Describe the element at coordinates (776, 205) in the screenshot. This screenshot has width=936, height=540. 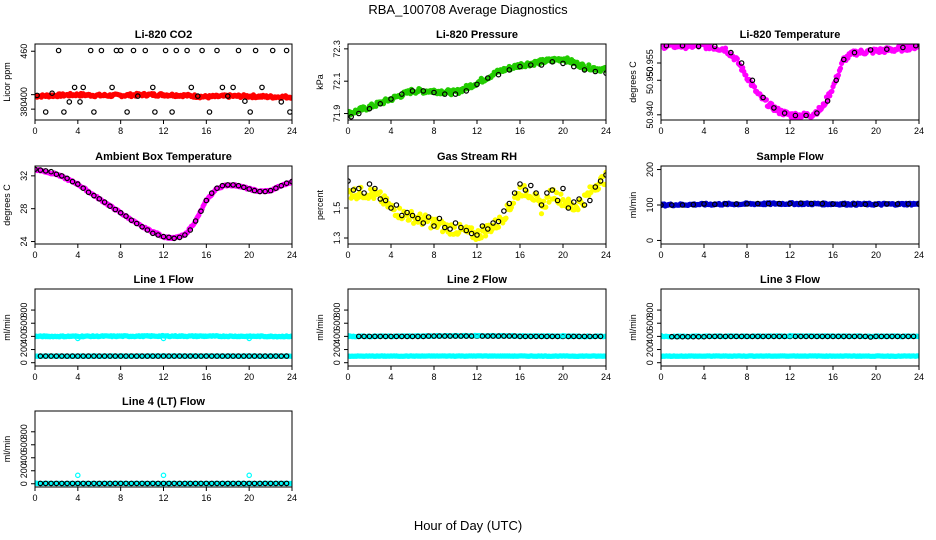
I see `chart-panel-6: Sample Flow ml/min 0 4 8 12 16 20 24 0 100 200` at that location.